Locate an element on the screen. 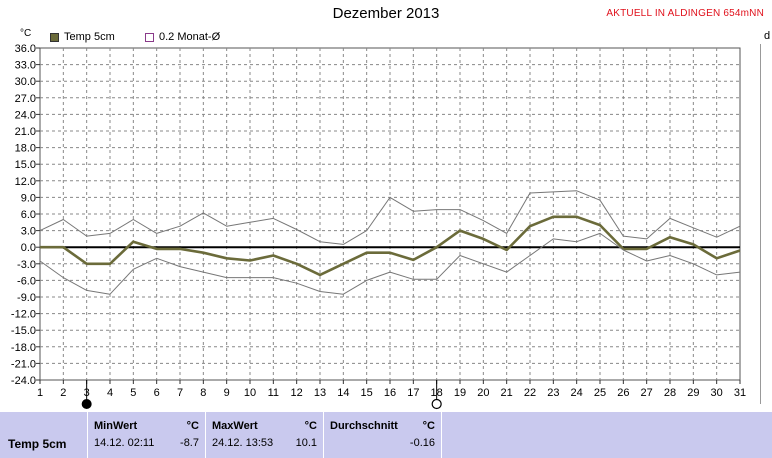 The image size is (772, 458). x-tick-label: 12 is located at coordinates (297, 393).